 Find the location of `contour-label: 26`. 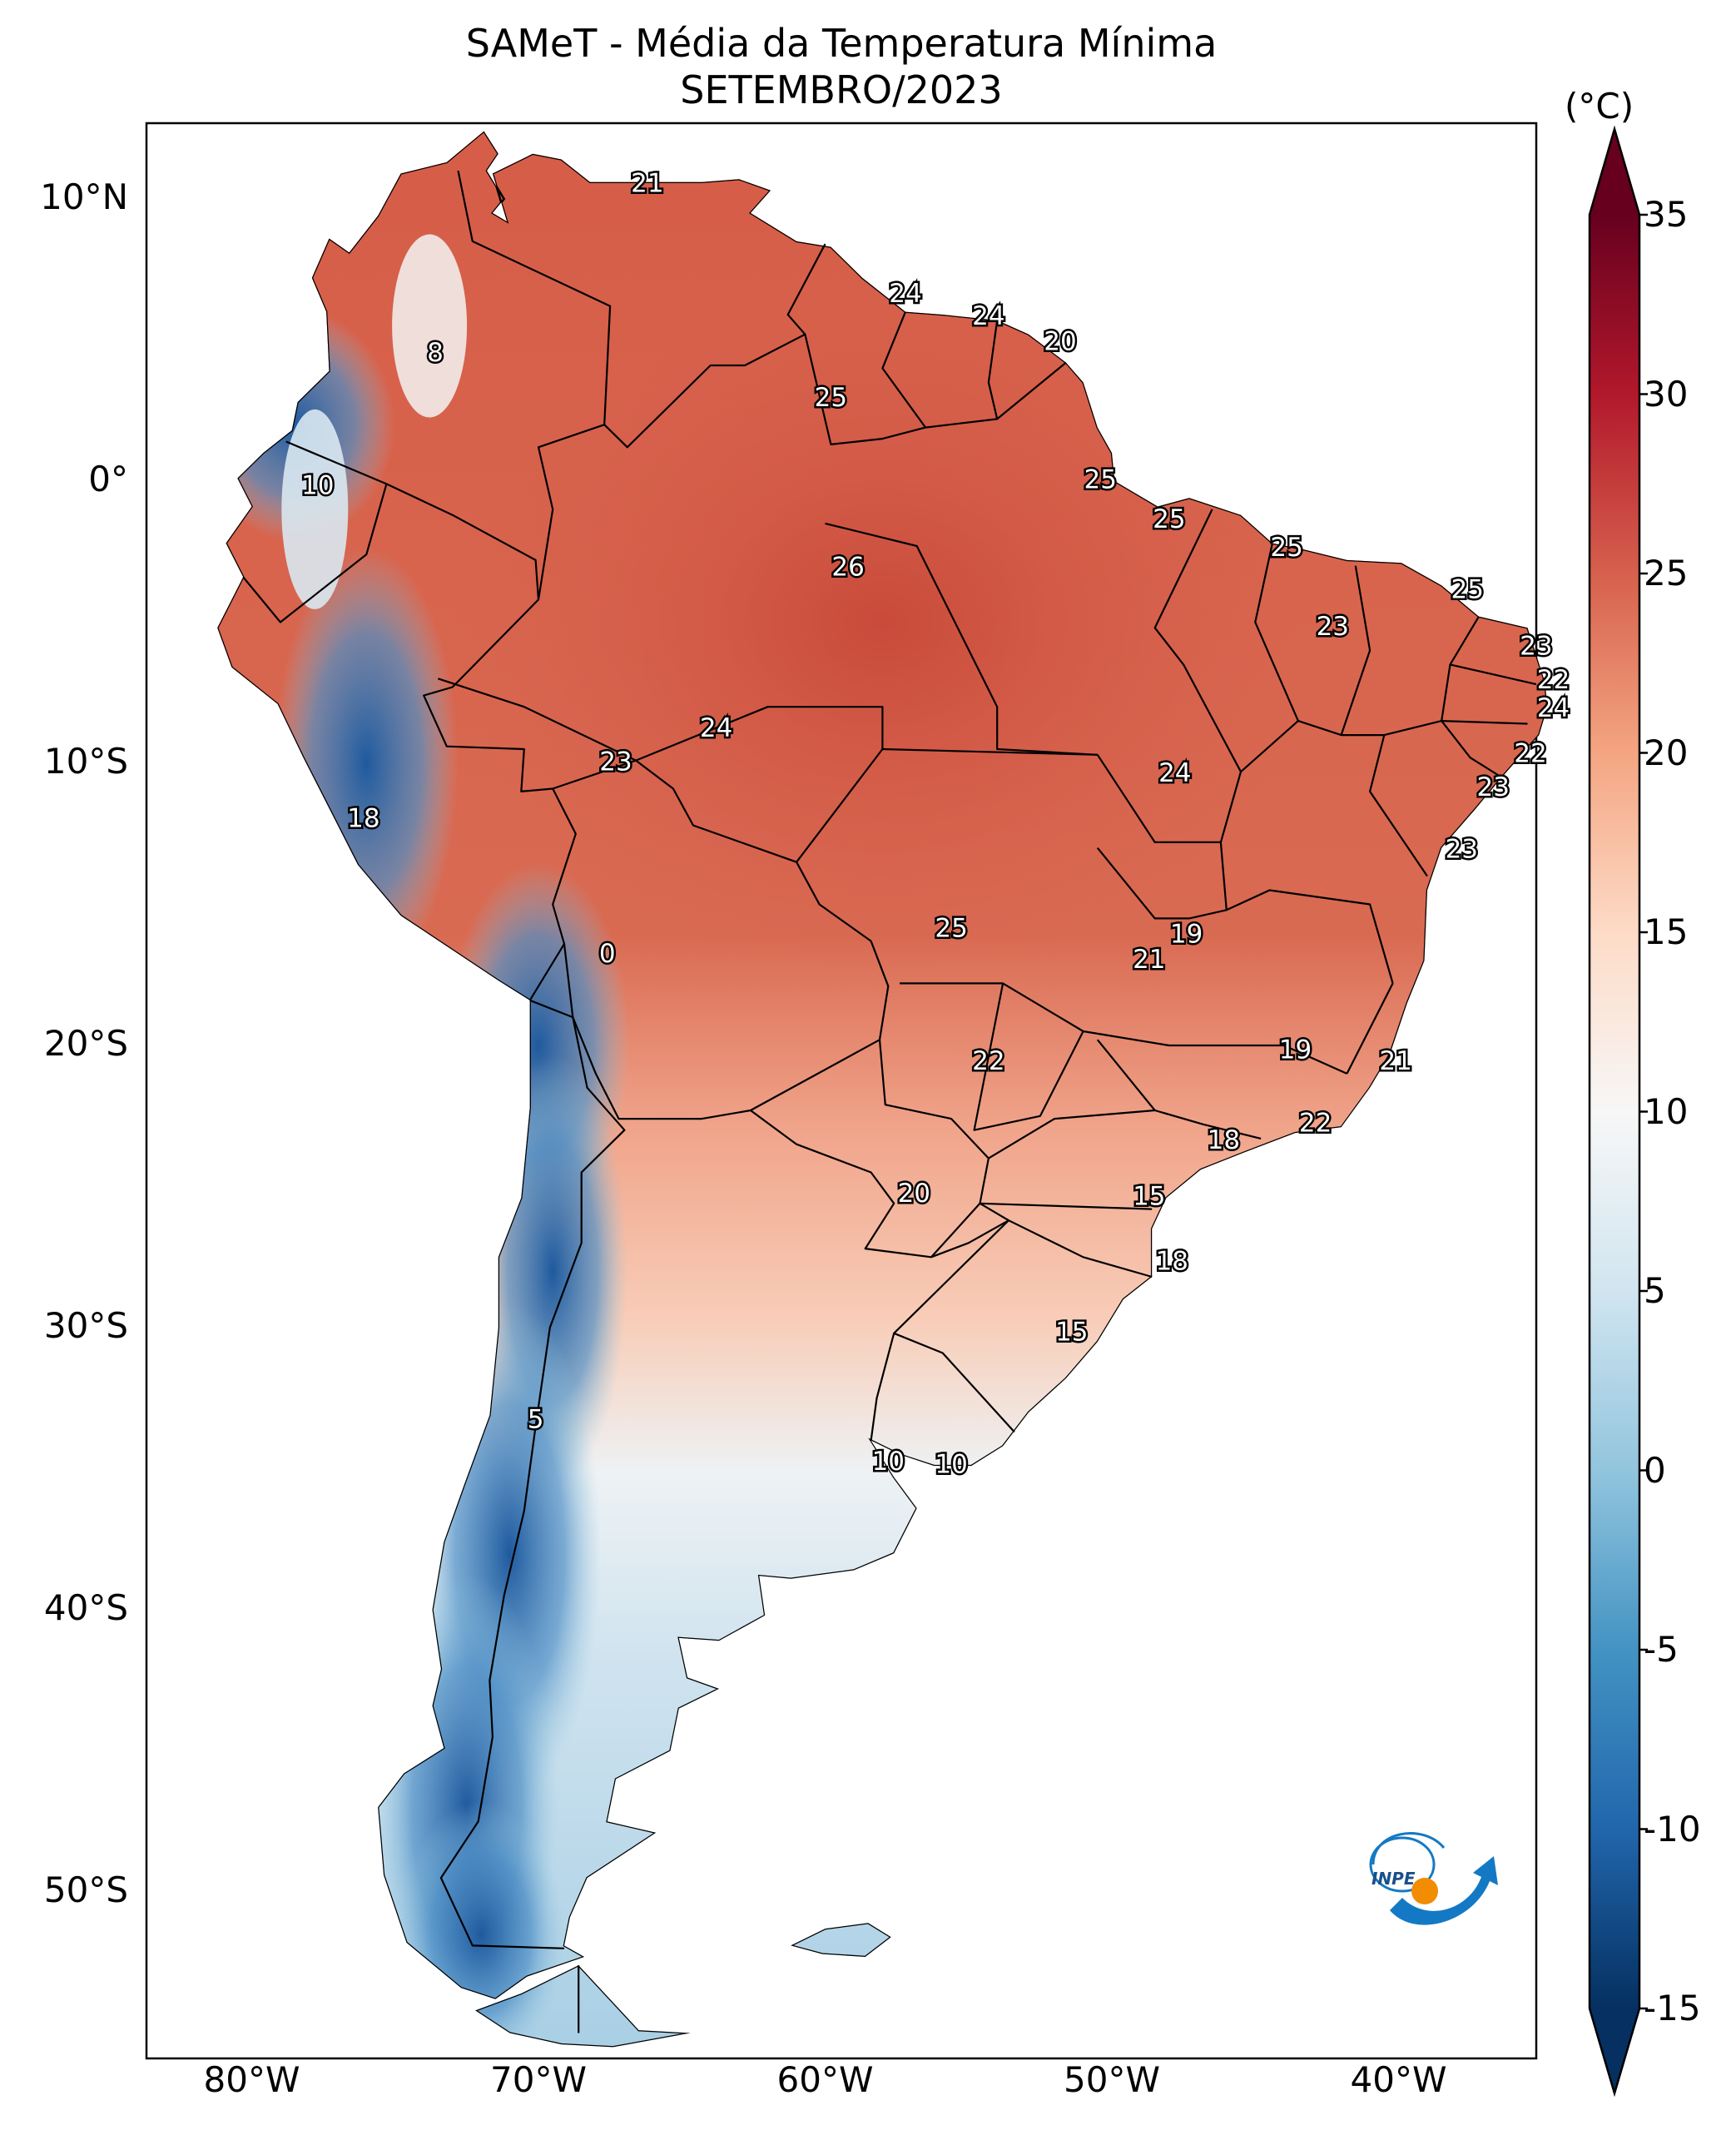

contour-label: 26 is located at coordinates (847, 568).